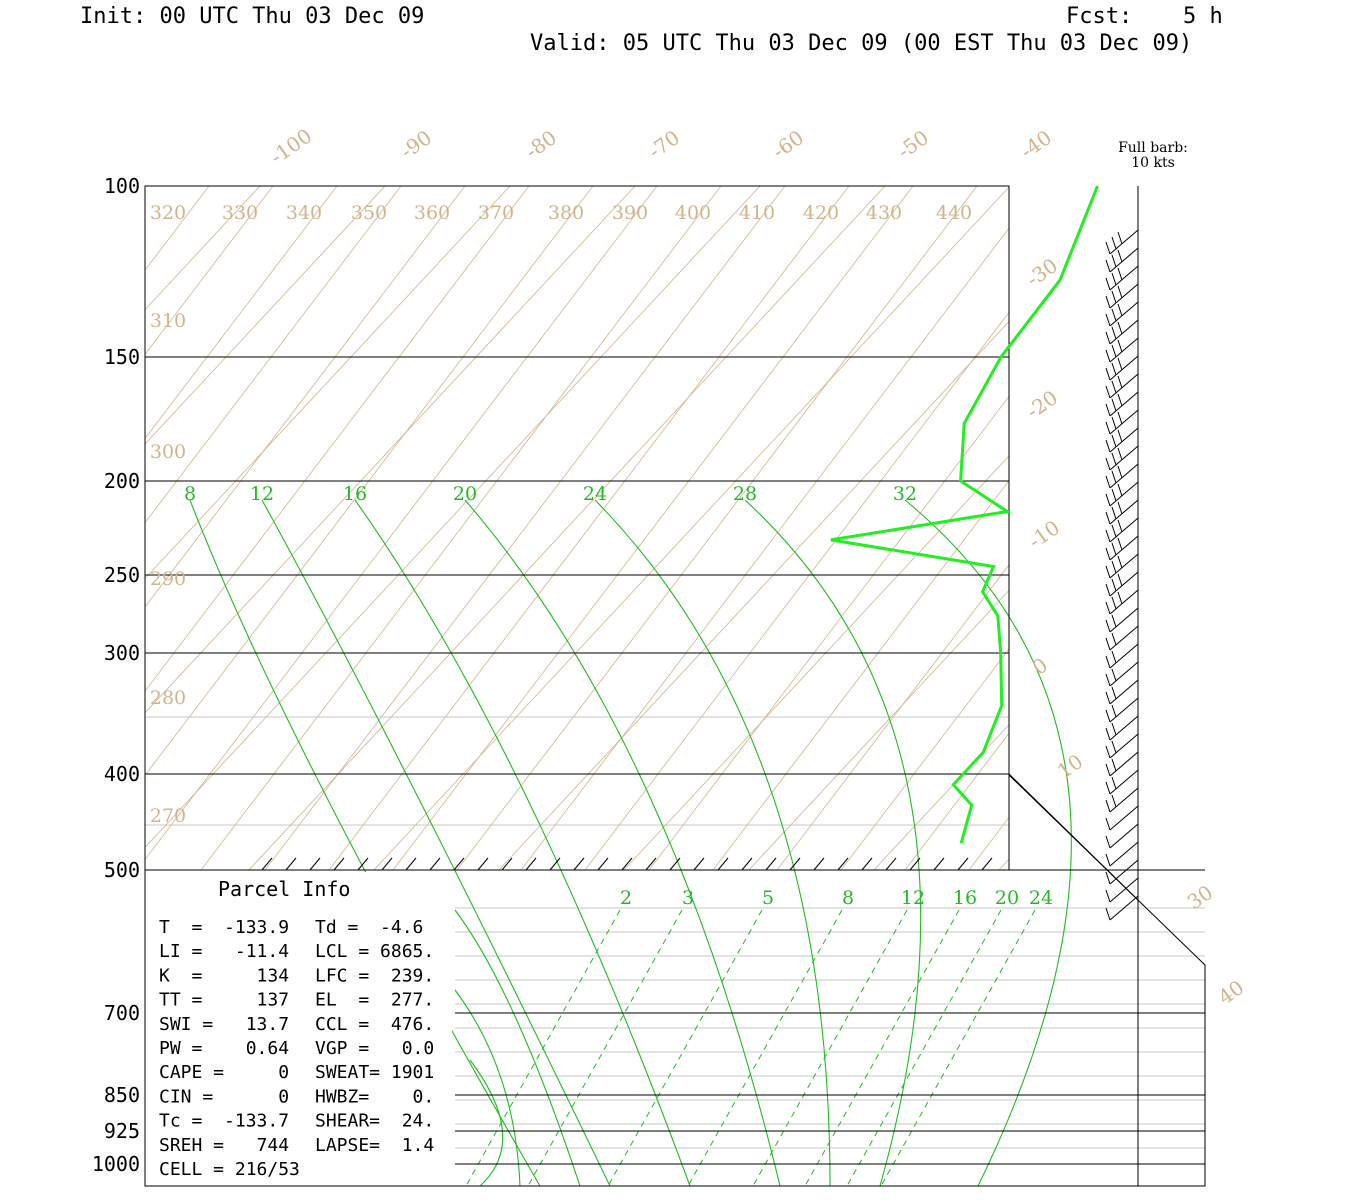 This screenshot has width=1350, height=1200. What do you see at coordinates (1044, 534) in the screenshot?
I see `temperature-label: -10` at bounding box center [1044, 534].